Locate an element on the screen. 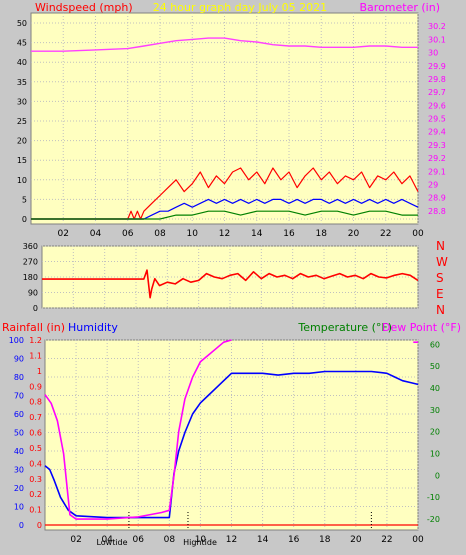 The width and height of the screenshot is (466, 555). rainfall-axis-ticks: 0 0.1 0.2 0.3 0.4 0.5 0.6 0.7 0.8 0.9 1 1.1 1.2 is located at coordinates (35, 433).